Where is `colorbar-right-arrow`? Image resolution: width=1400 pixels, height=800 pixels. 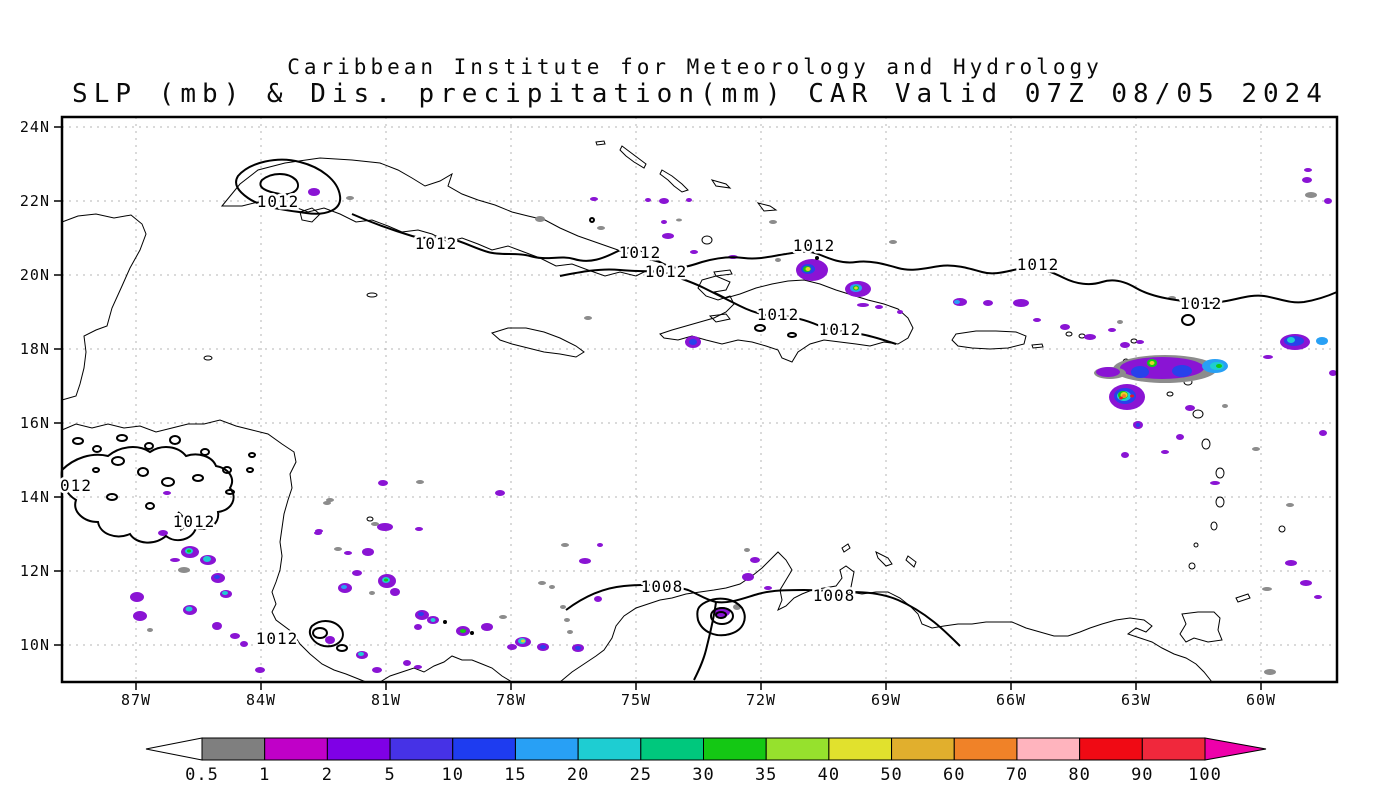 colorbar-right-arrow is located at coordinates (1235, 749).